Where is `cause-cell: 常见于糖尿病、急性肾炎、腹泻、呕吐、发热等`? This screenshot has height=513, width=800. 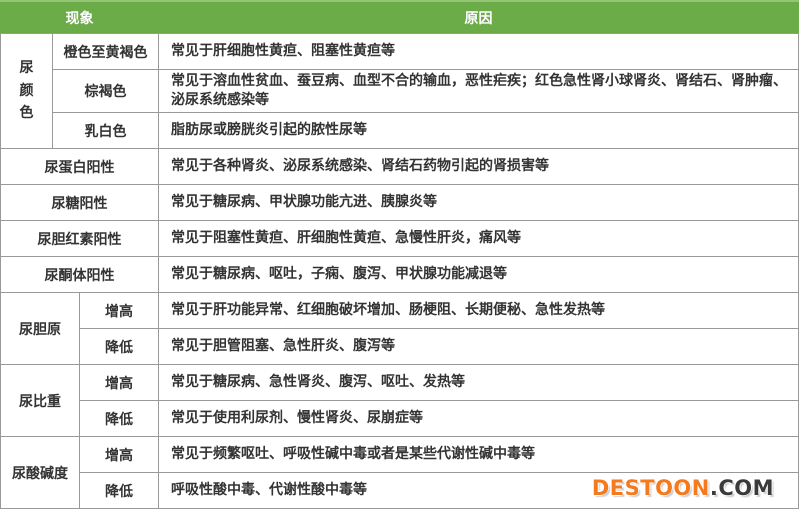
cause-cell: 常见于糖尿病、急性肾炎、腹泻、呕吐、发热等 is located at coordinates (479, 382).